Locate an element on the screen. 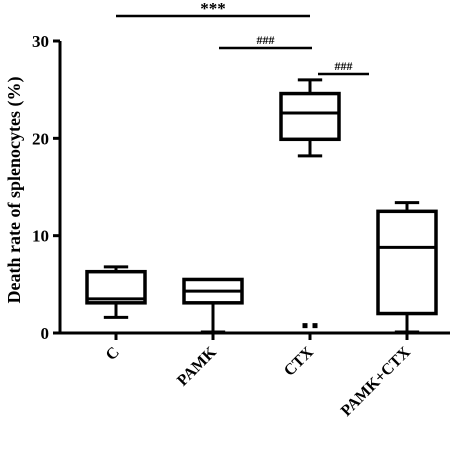 This screenshot has width=464, height=452. box-pamk-ctx is located at coordinates (407, 267).